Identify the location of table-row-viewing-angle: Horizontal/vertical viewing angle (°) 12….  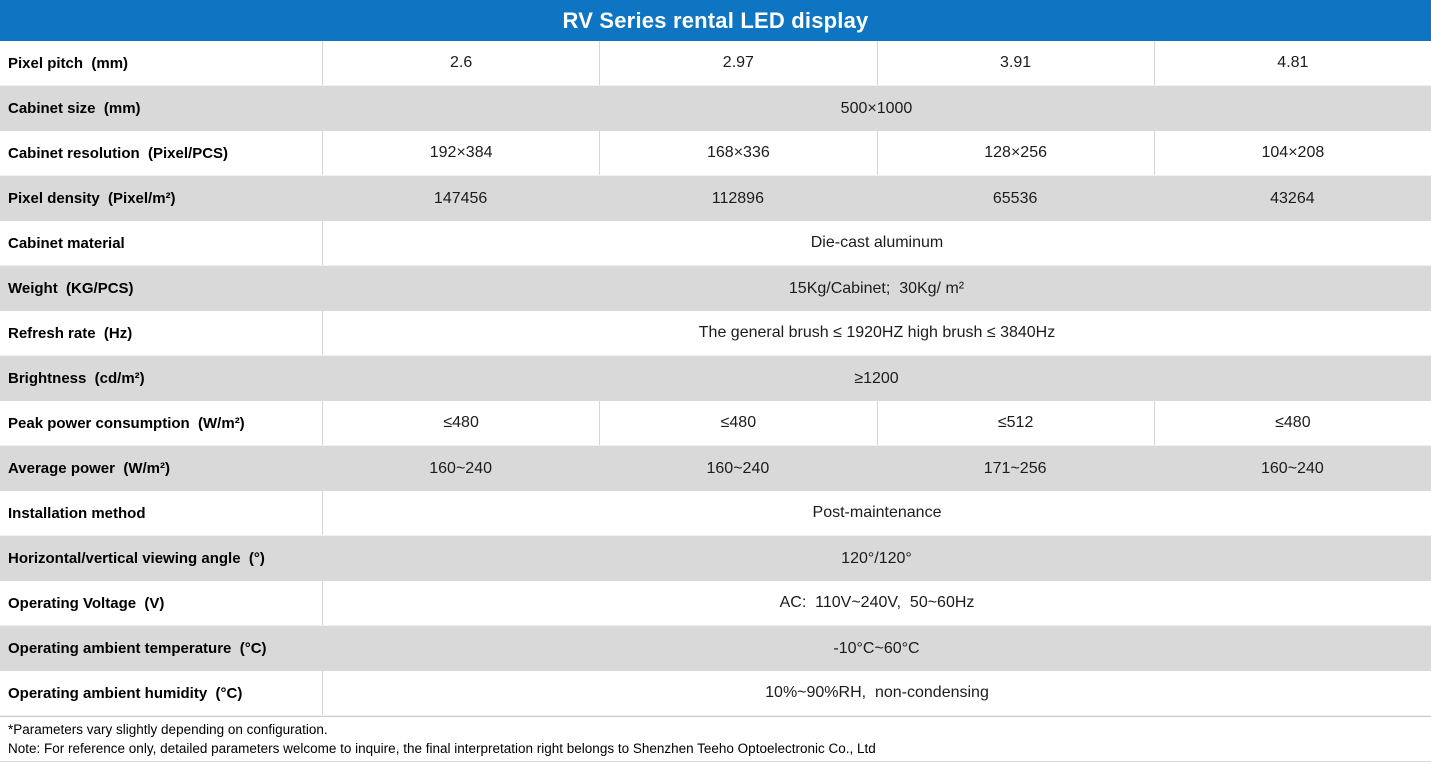
(715, 558).